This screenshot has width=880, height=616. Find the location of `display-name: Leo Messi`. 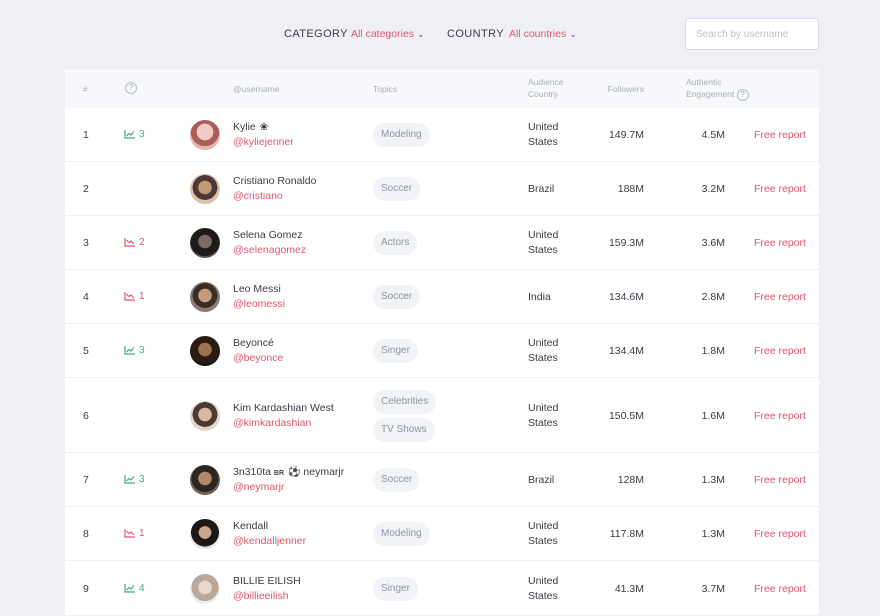

display-name: Leo Messi is located at coordinates (257, 289).